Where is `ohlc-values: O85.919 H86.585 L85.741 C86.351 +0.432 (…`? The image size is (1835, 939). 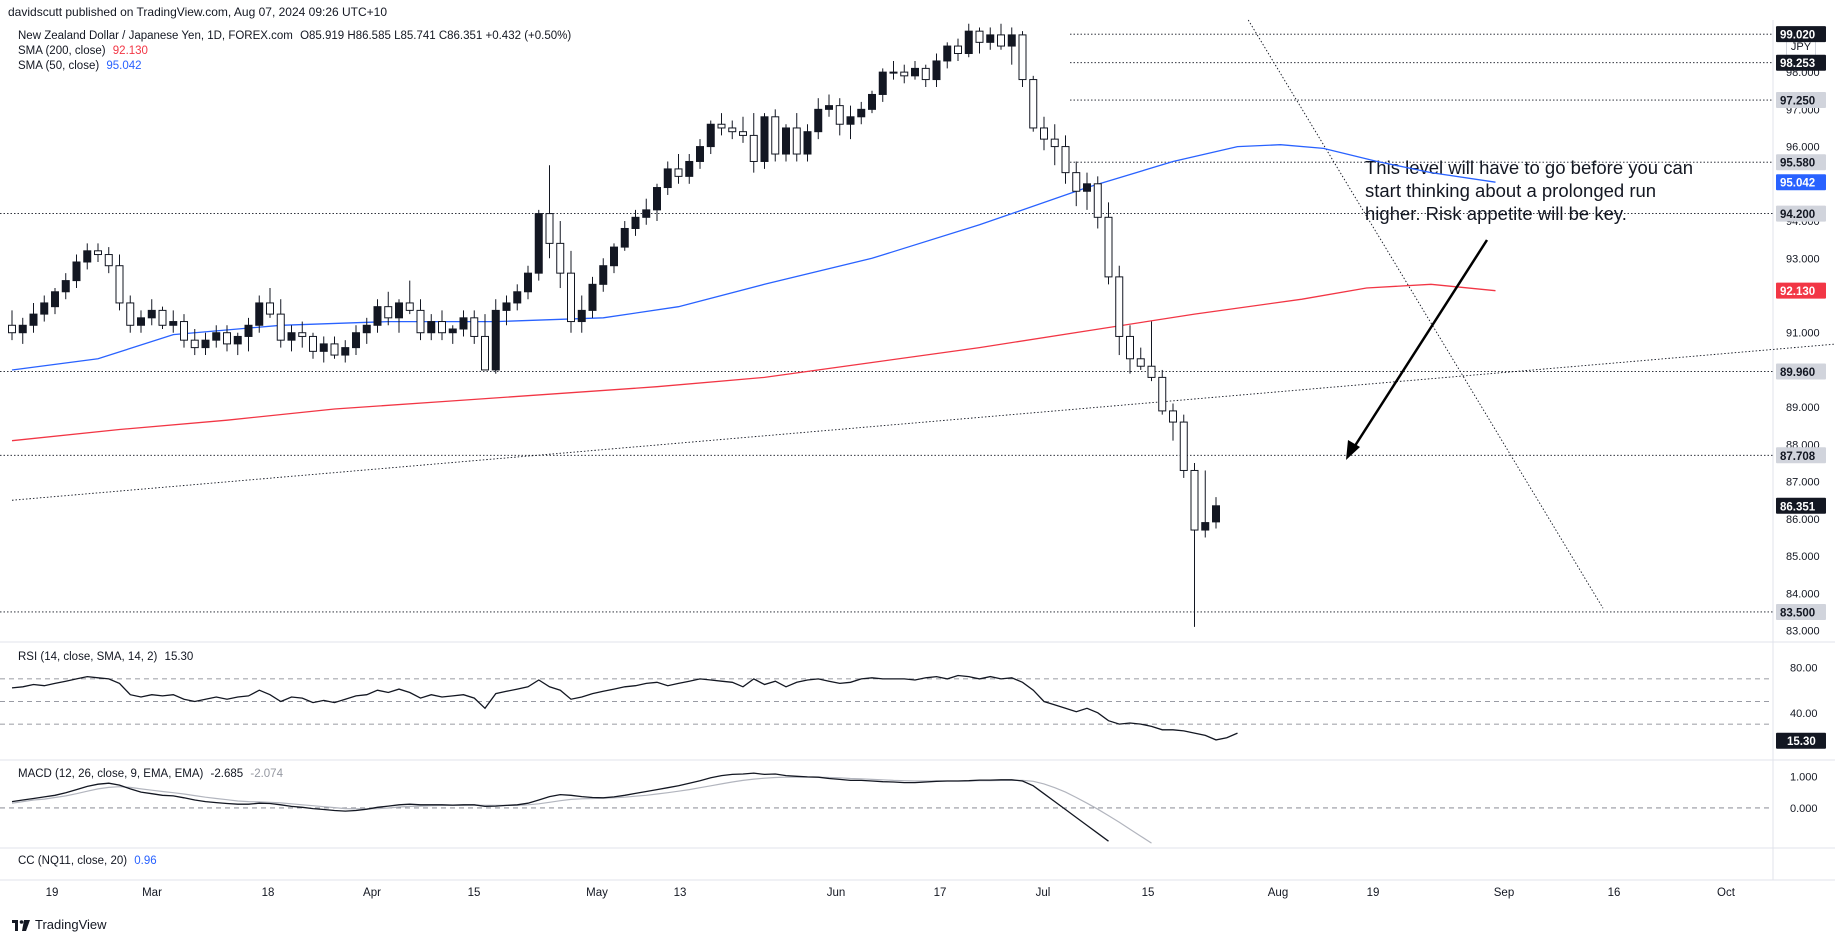
ohlc-values: O85.919 H86.585 L85.741 C86.351 +0.432 (… is located at coordinates (436, 36).